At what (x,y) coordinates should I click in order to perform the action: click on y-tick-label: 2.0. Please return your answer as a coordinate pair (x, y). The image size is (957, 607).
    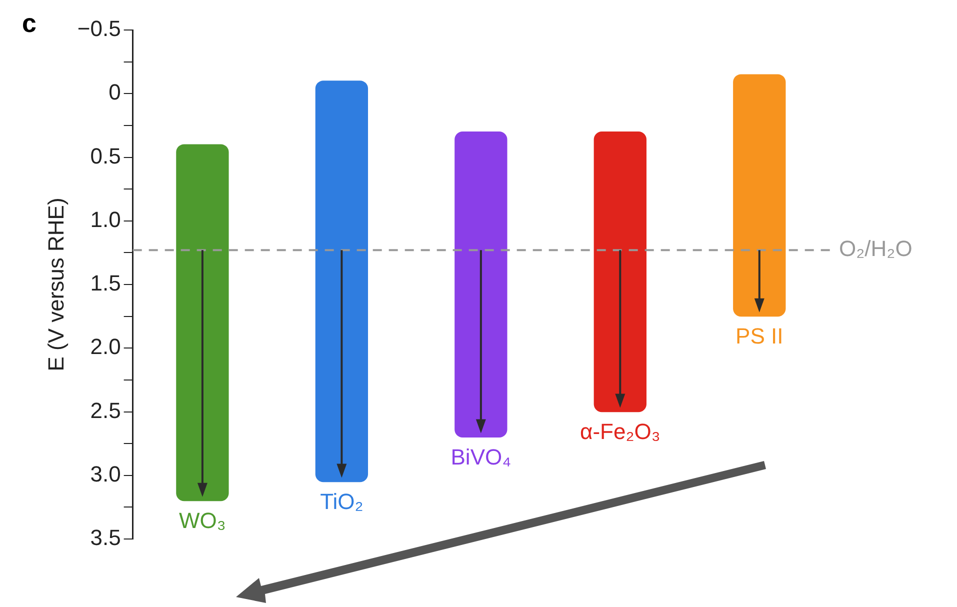
    Looking at the image, I should click on (105, 347).